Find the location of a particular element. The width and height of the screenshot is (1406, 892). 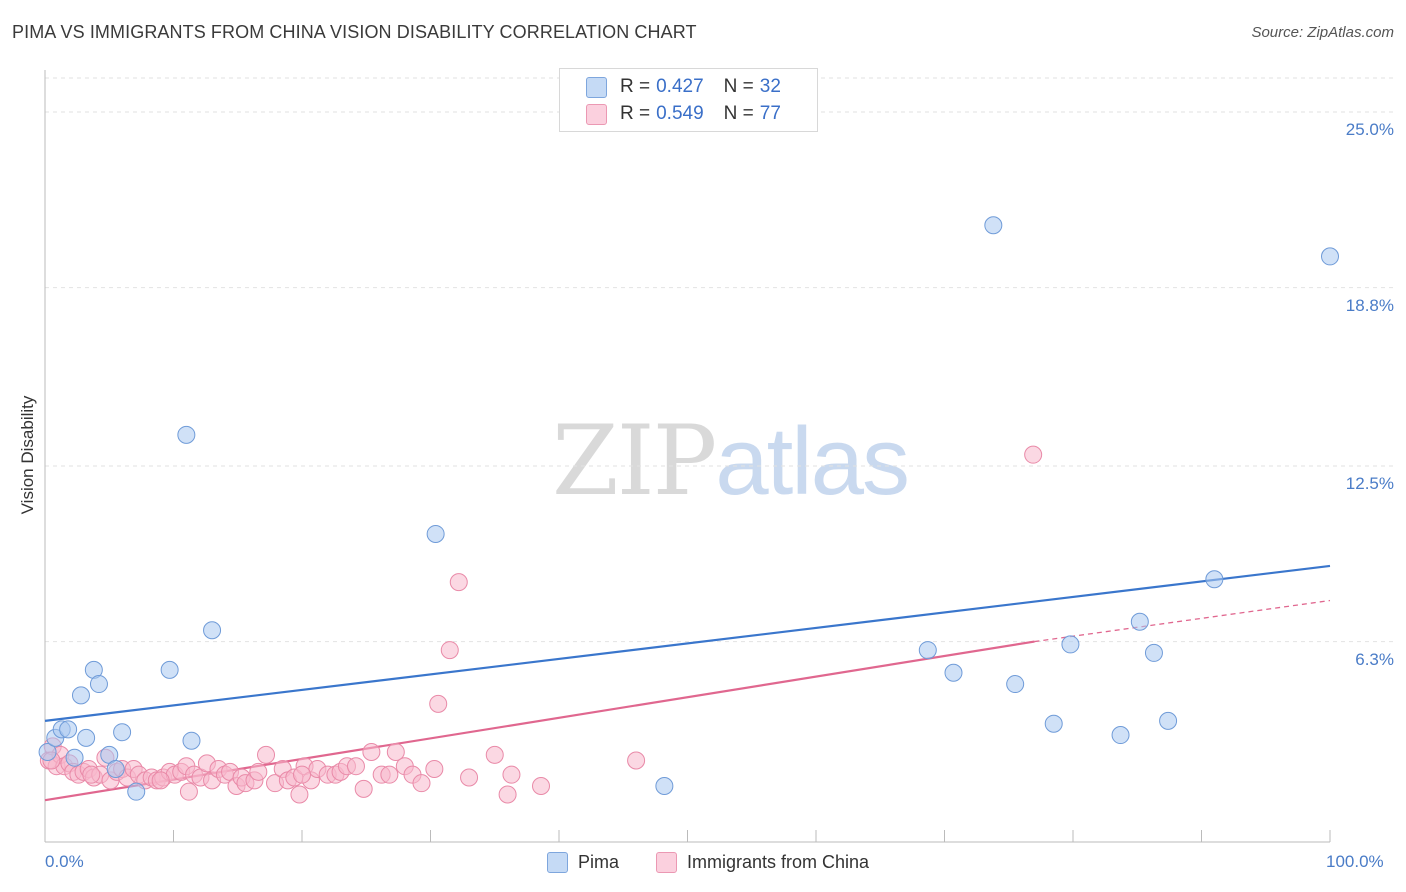

legend-r-value: 0.549 is located at coordinates (680, 113).